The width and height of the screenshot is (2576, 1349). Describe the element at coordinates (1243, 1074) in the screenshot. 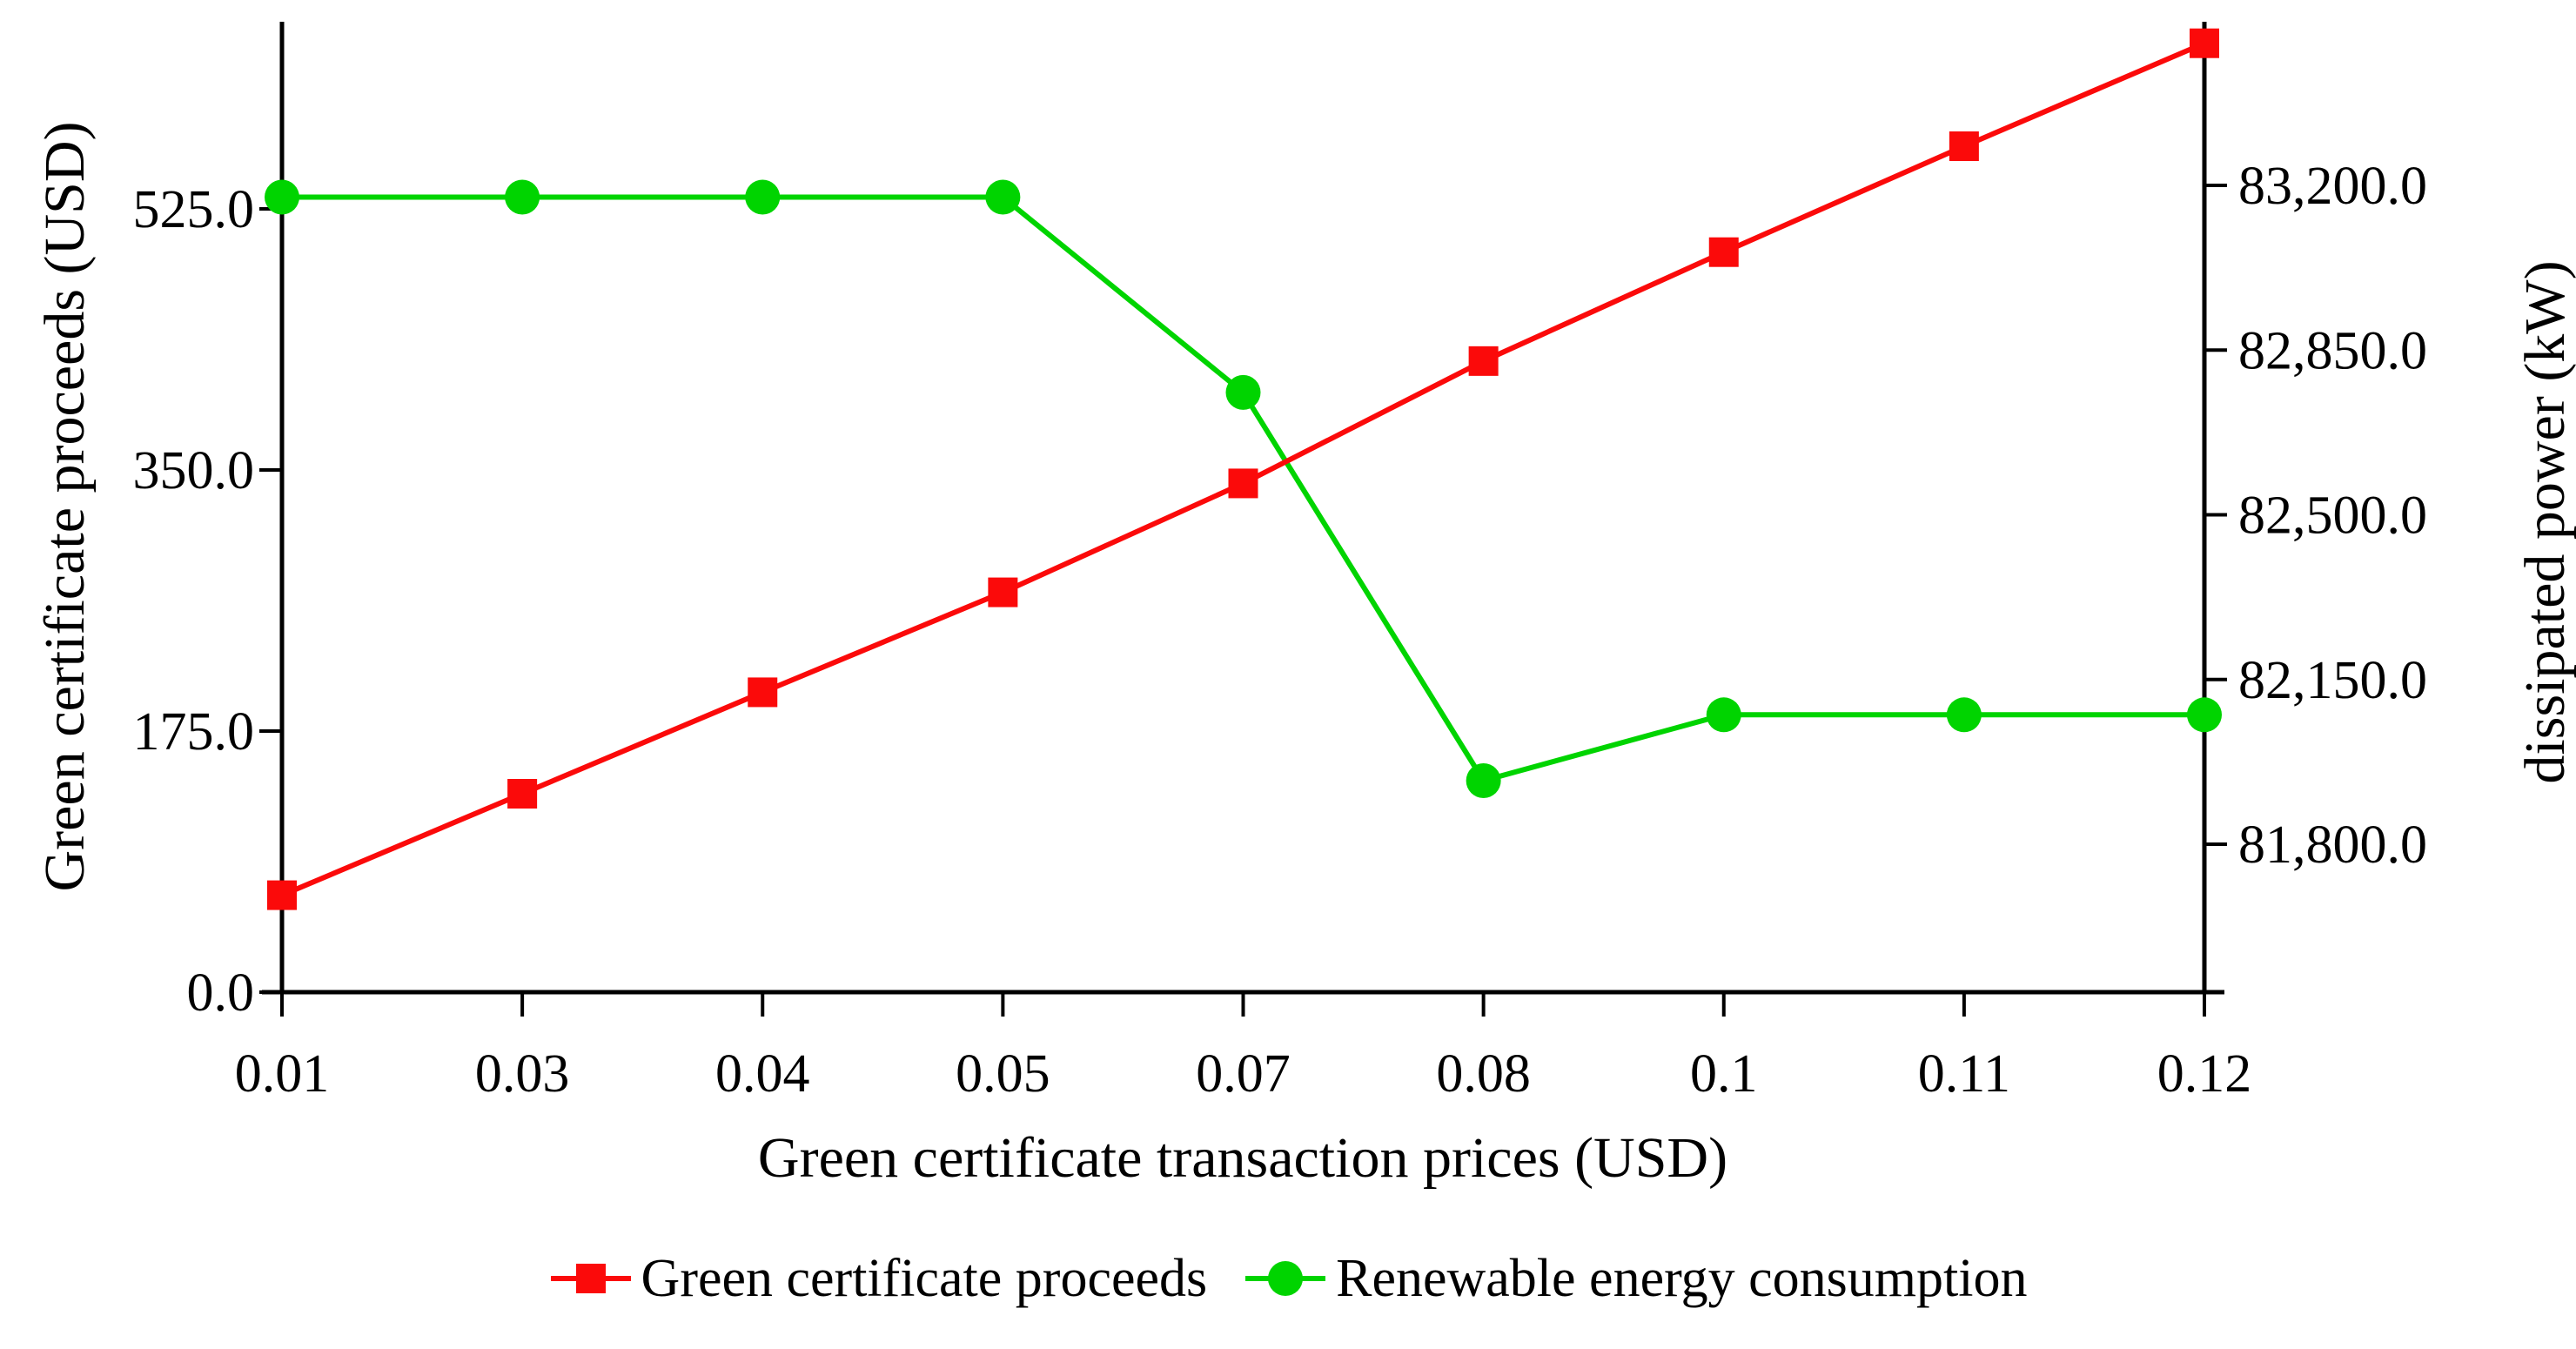

I see `x-axis-tick-label: 0.07` at that location.